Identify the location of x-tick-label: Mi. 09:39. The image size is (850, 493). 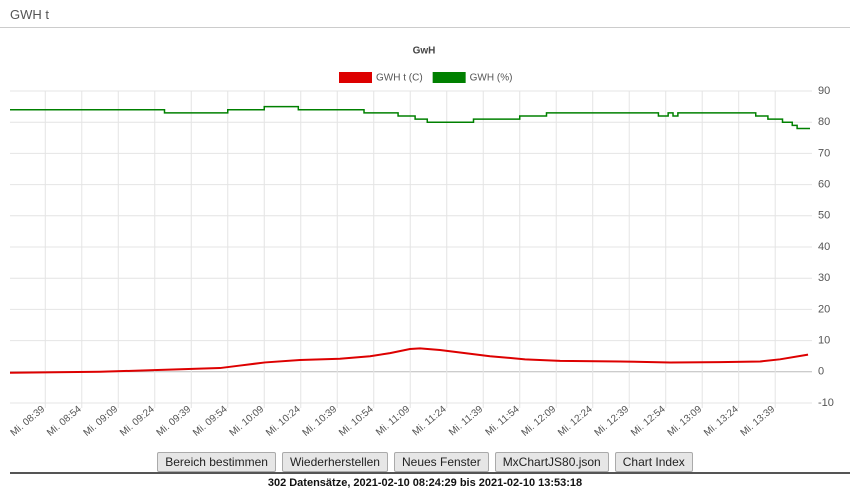
(174, 421).